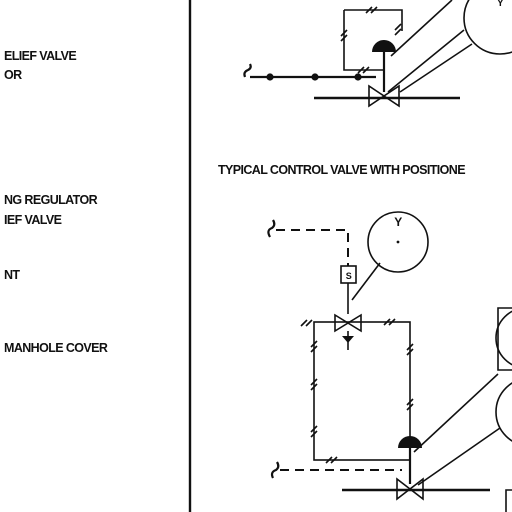  I want to click on upper-valve-assembly: Y, so click(377, 54).